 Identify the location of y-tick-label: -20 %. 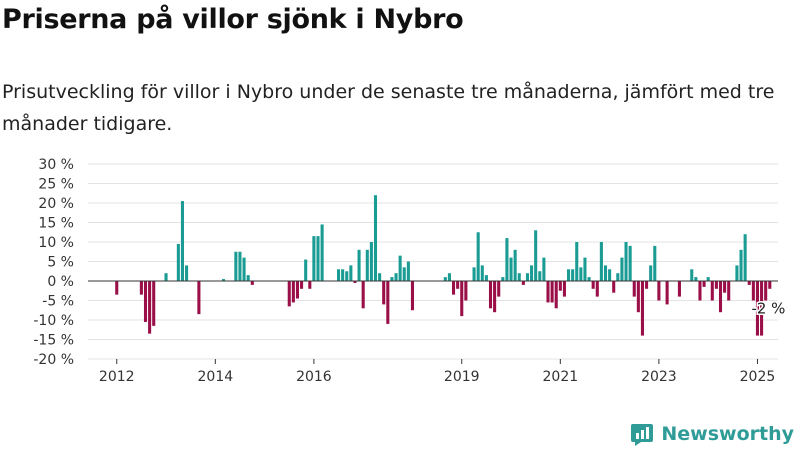
(53, 360).